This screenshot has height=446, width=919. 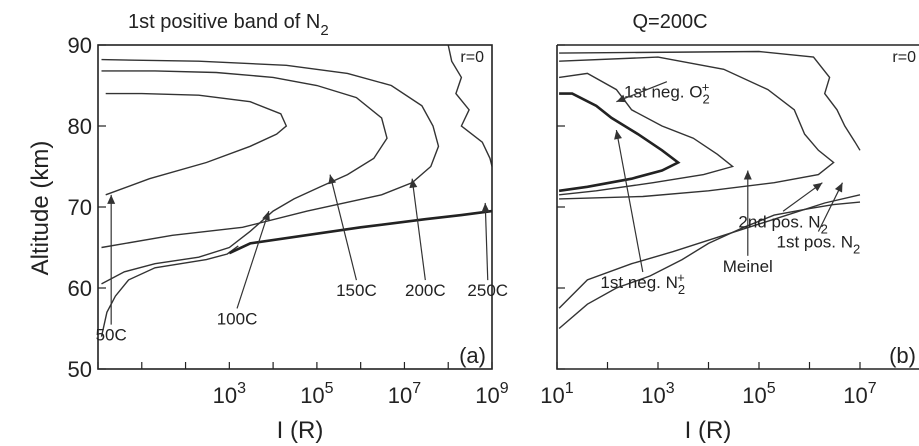 What do you see at coordinates (80, 207) in the screenshot?
I see `y-tick-label: 70` at bounding box center [80, 207].